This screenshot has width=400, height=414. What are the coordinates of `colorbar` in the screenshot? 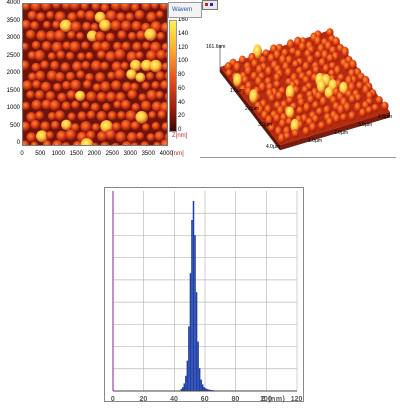 It's located at (173, 76).